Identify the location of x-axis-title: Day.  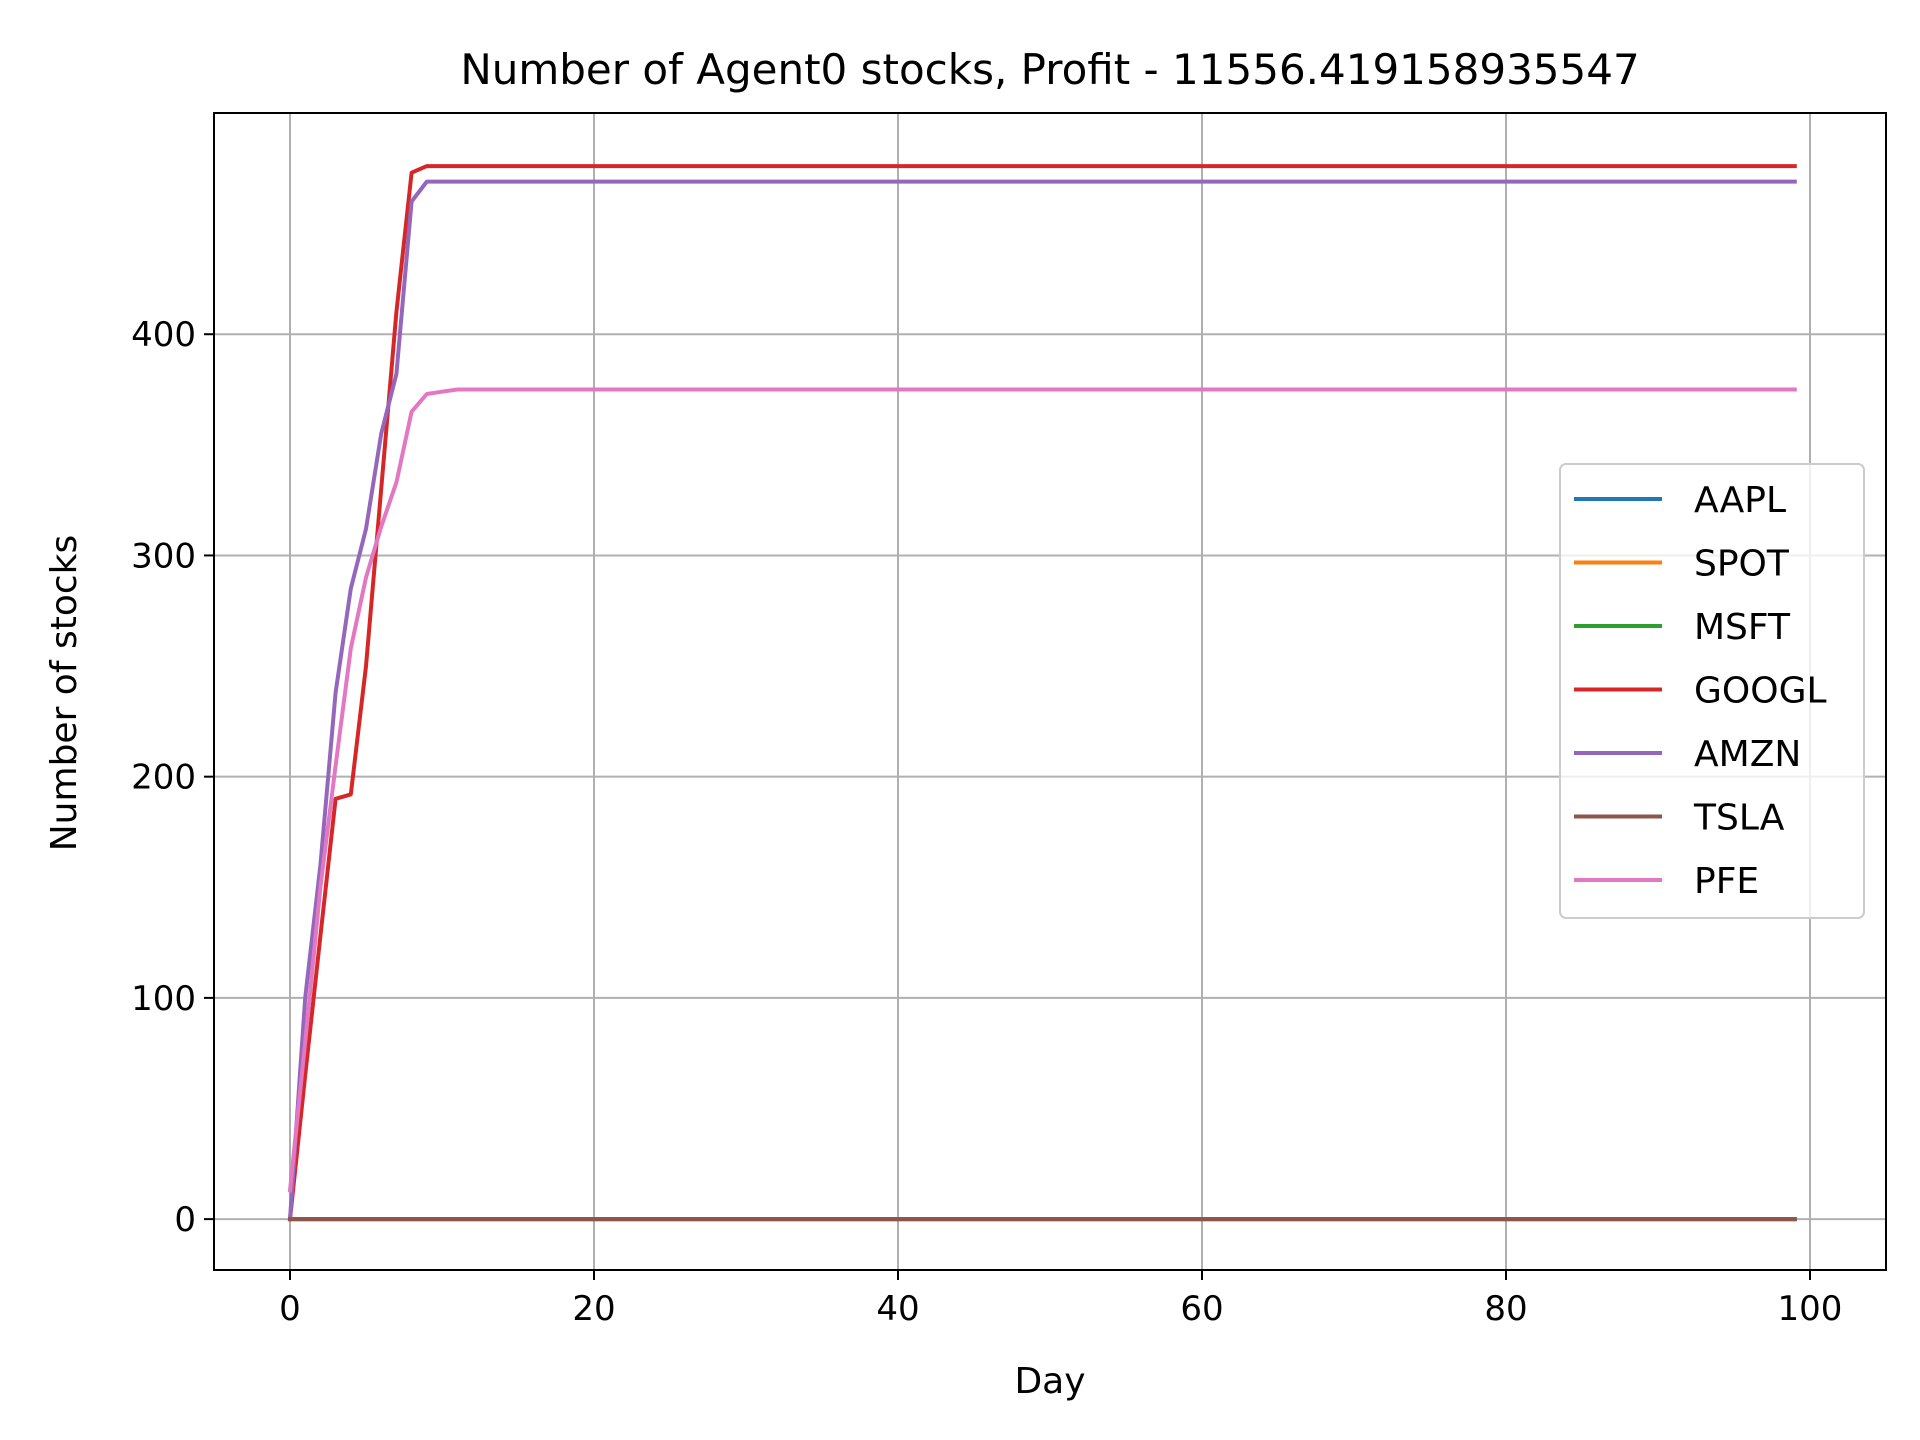
(1049, 1381).